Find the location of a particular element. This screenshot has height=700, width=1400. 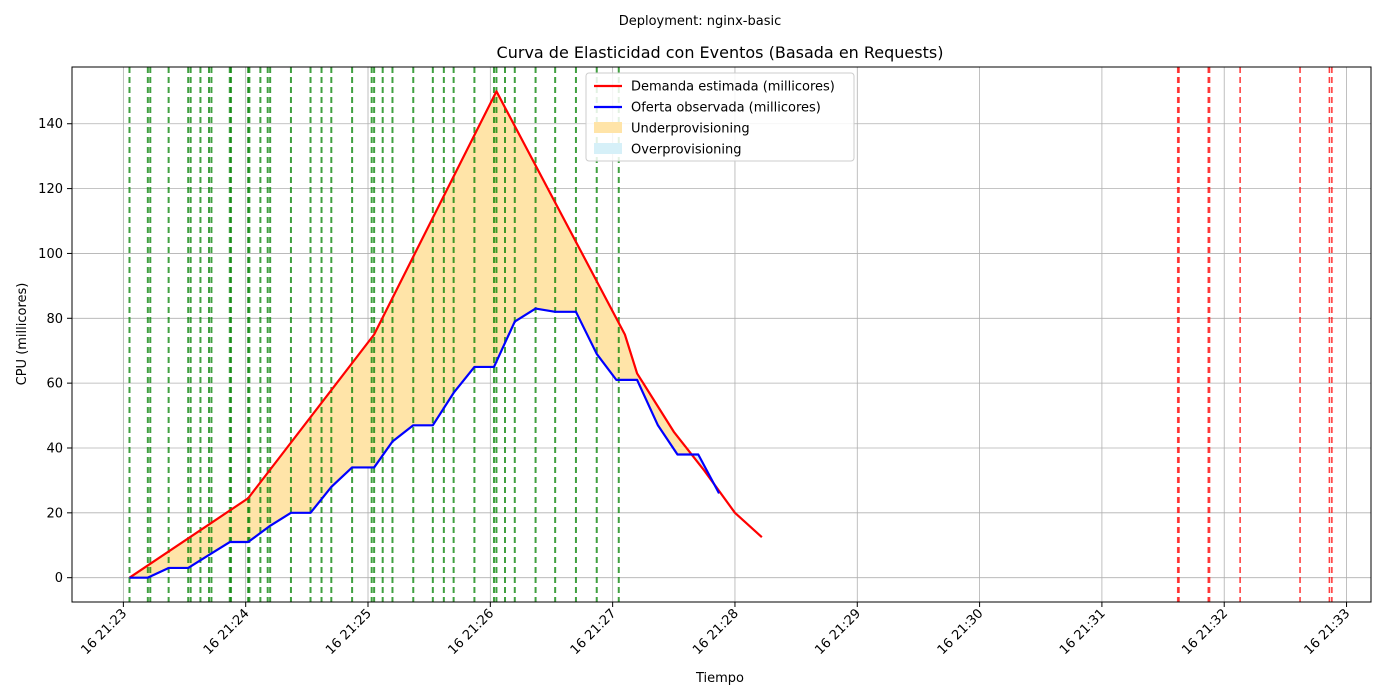

legend-demand-label: Demanda estimada (millicores) is located at coordinates (733, 87).